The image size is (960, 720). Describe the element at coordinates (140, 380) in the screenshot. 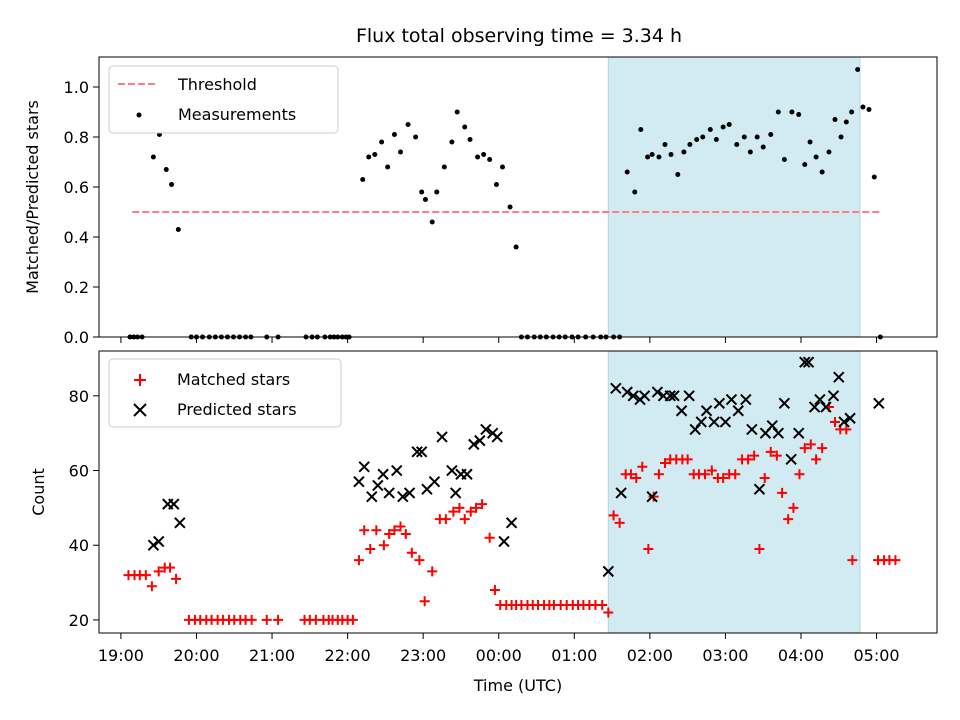

I see `matched-legend-swatch` at that location.